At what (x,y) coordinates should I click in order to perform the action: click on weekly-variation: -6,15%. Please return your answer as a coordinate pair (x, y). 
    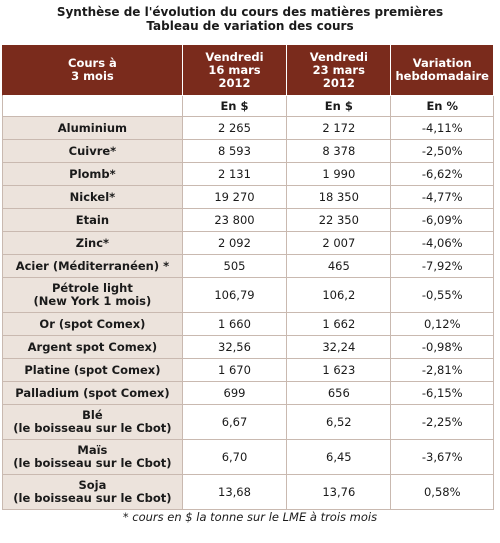
    Looking at the image, I should click on (442, 393).